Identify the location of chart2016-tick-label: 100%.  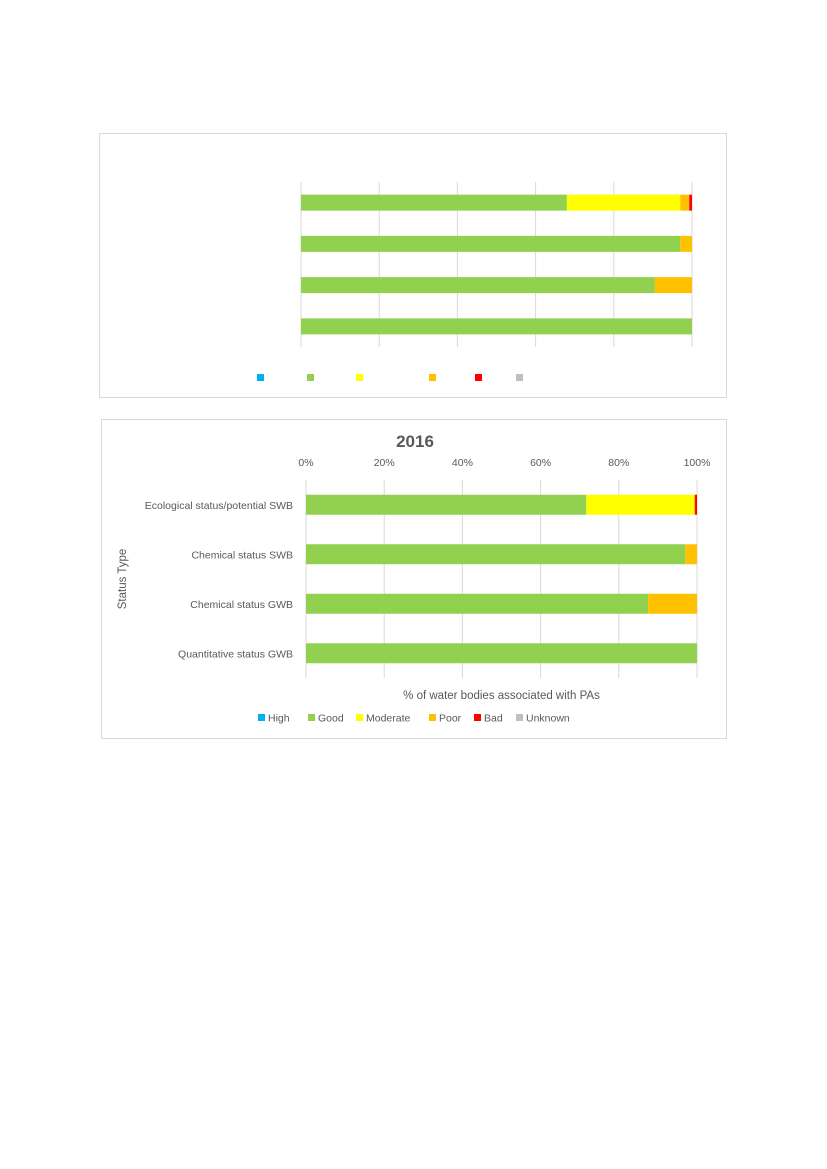
(697, 463).